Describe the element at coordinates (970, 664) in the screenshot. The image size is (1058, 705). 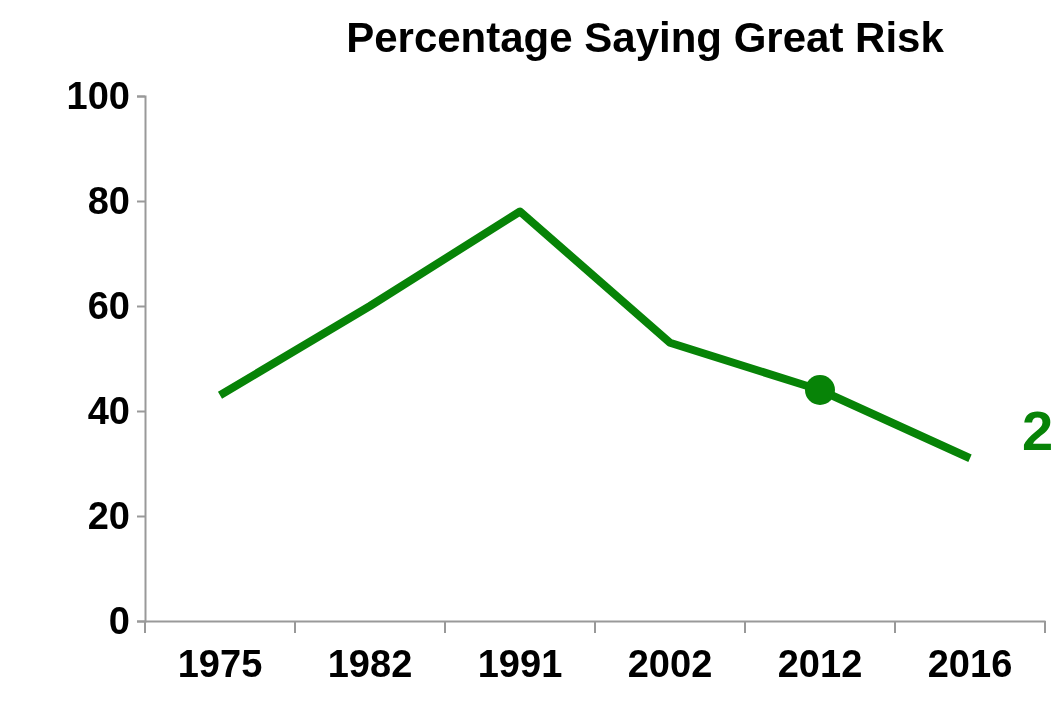
I see `x-tick-label: 2016` at that location.